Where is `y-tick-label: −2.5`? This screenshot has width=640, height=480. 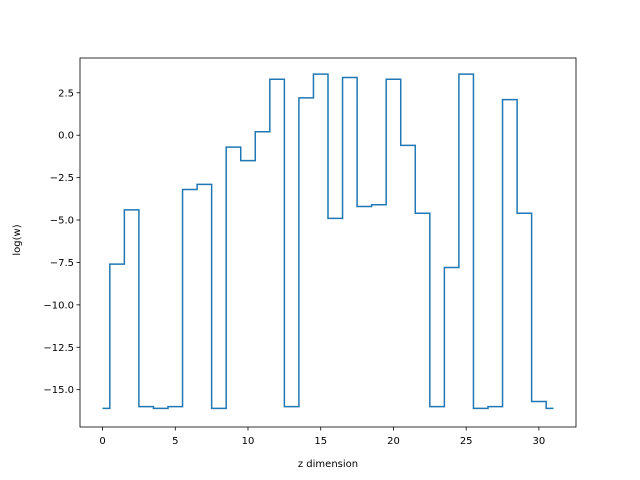
y-tick-label: −2.5 is located at coordinates (62, 178).